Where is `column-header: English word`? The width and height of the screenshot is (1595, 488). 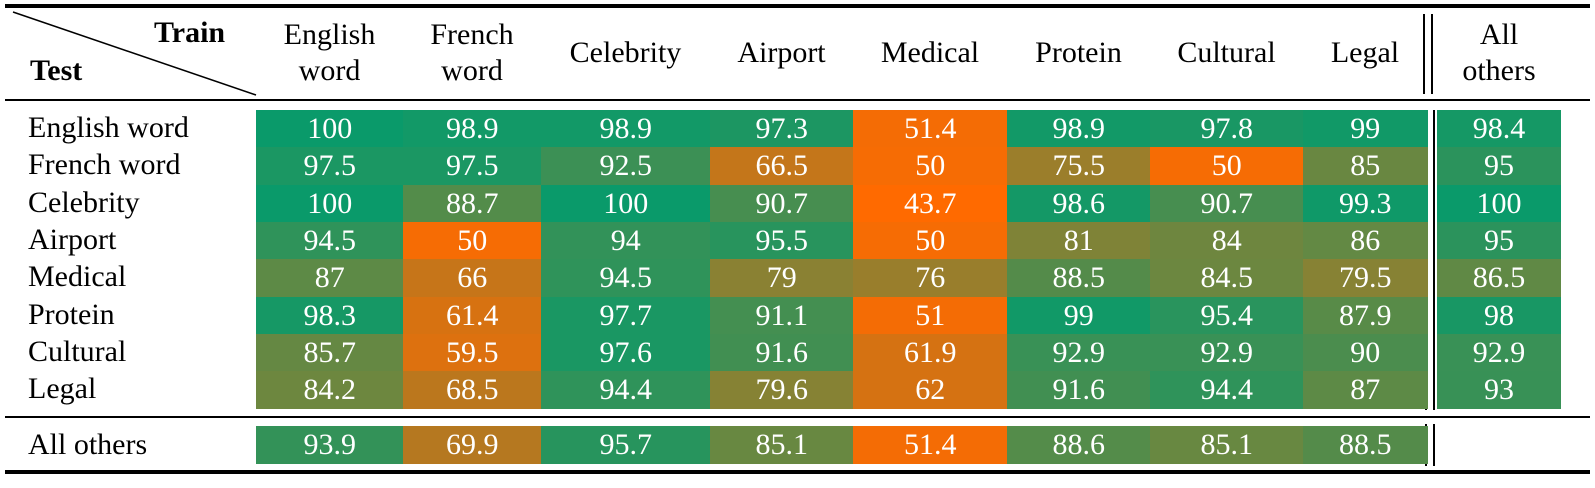 column-header: English word is located at coordinates (329, 52).